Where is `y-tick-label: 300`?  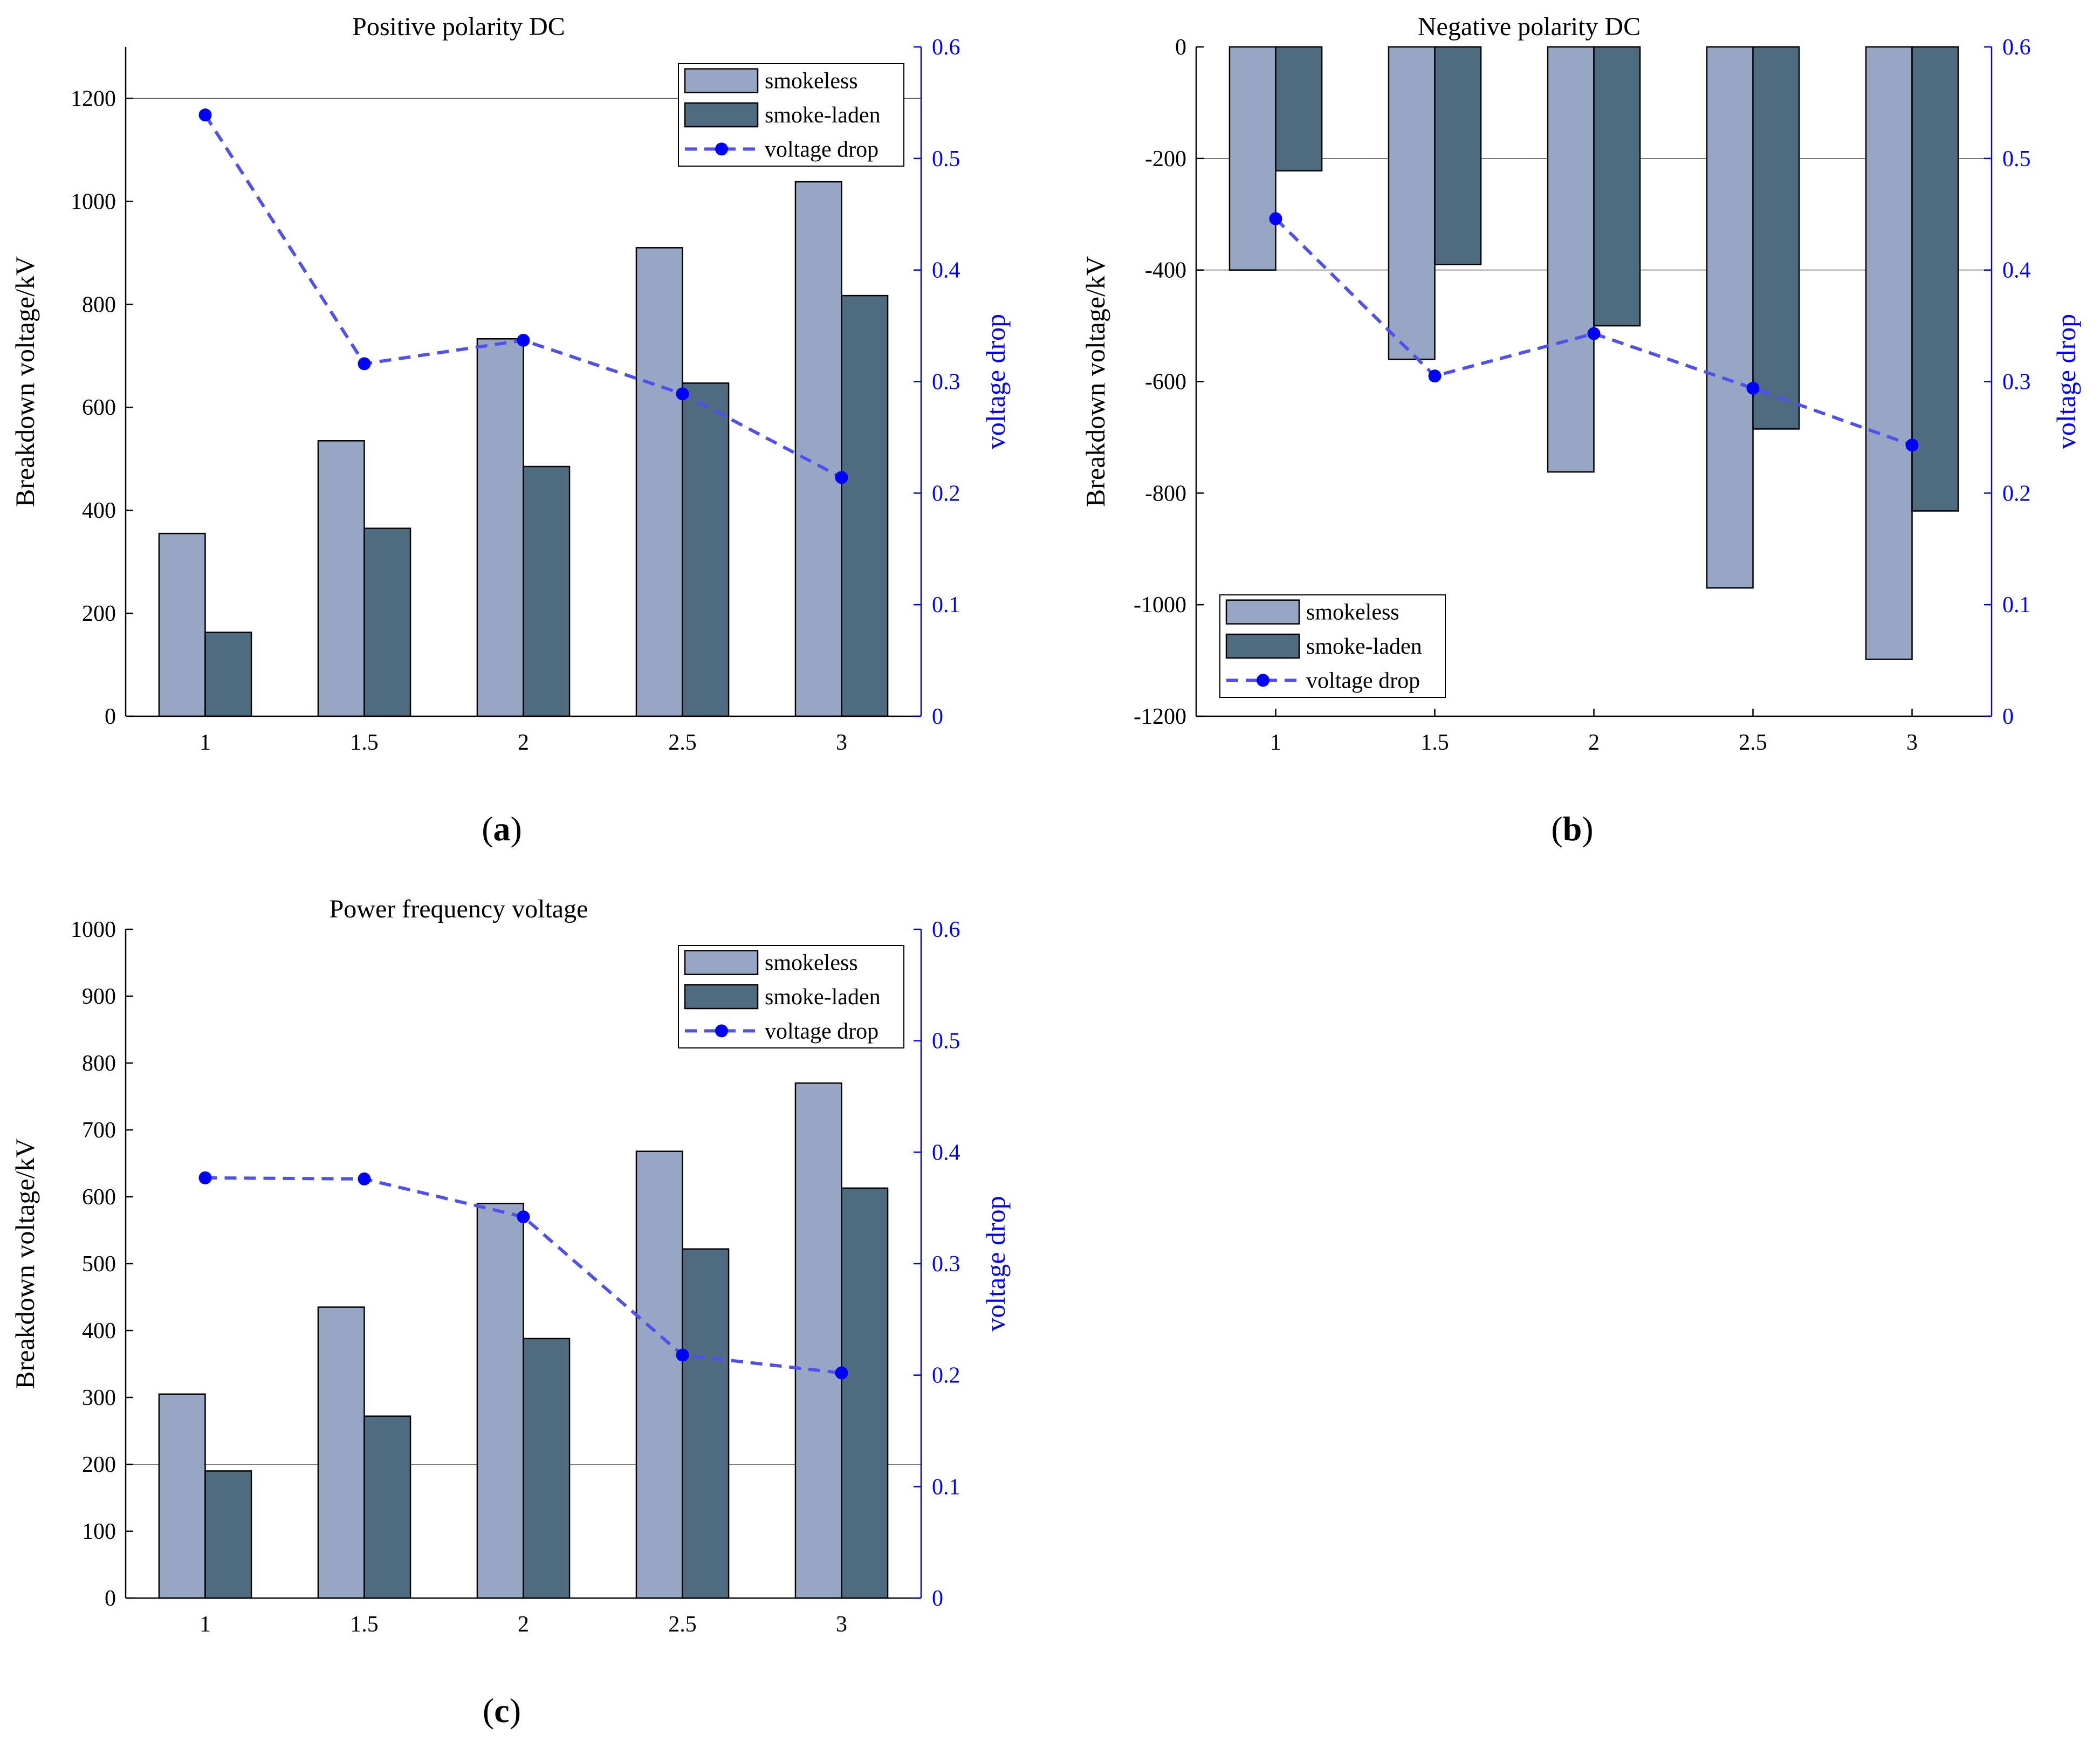 y-tick-label: 300 is located at coordinates (99, 1398).